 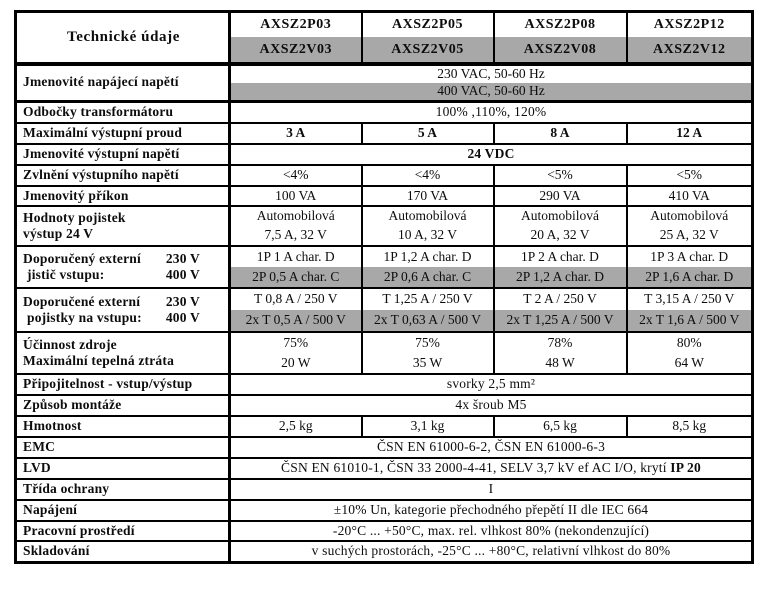 I want to click on cell-value: T 1,25 A / 250 V 2x T 0,63 A / 500 V, so click(x=427, y=310).